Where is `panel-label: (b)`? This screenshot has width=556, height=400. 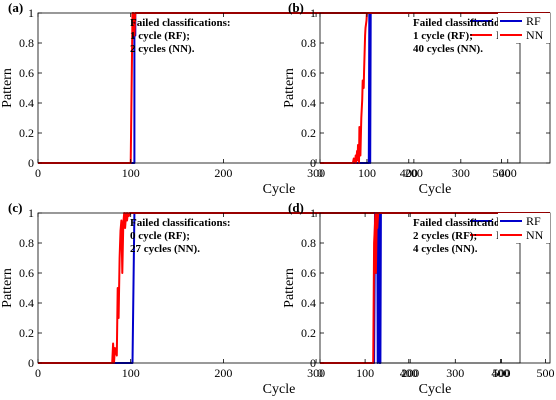
panel-label: (b) is located at coordinates (296, 7).